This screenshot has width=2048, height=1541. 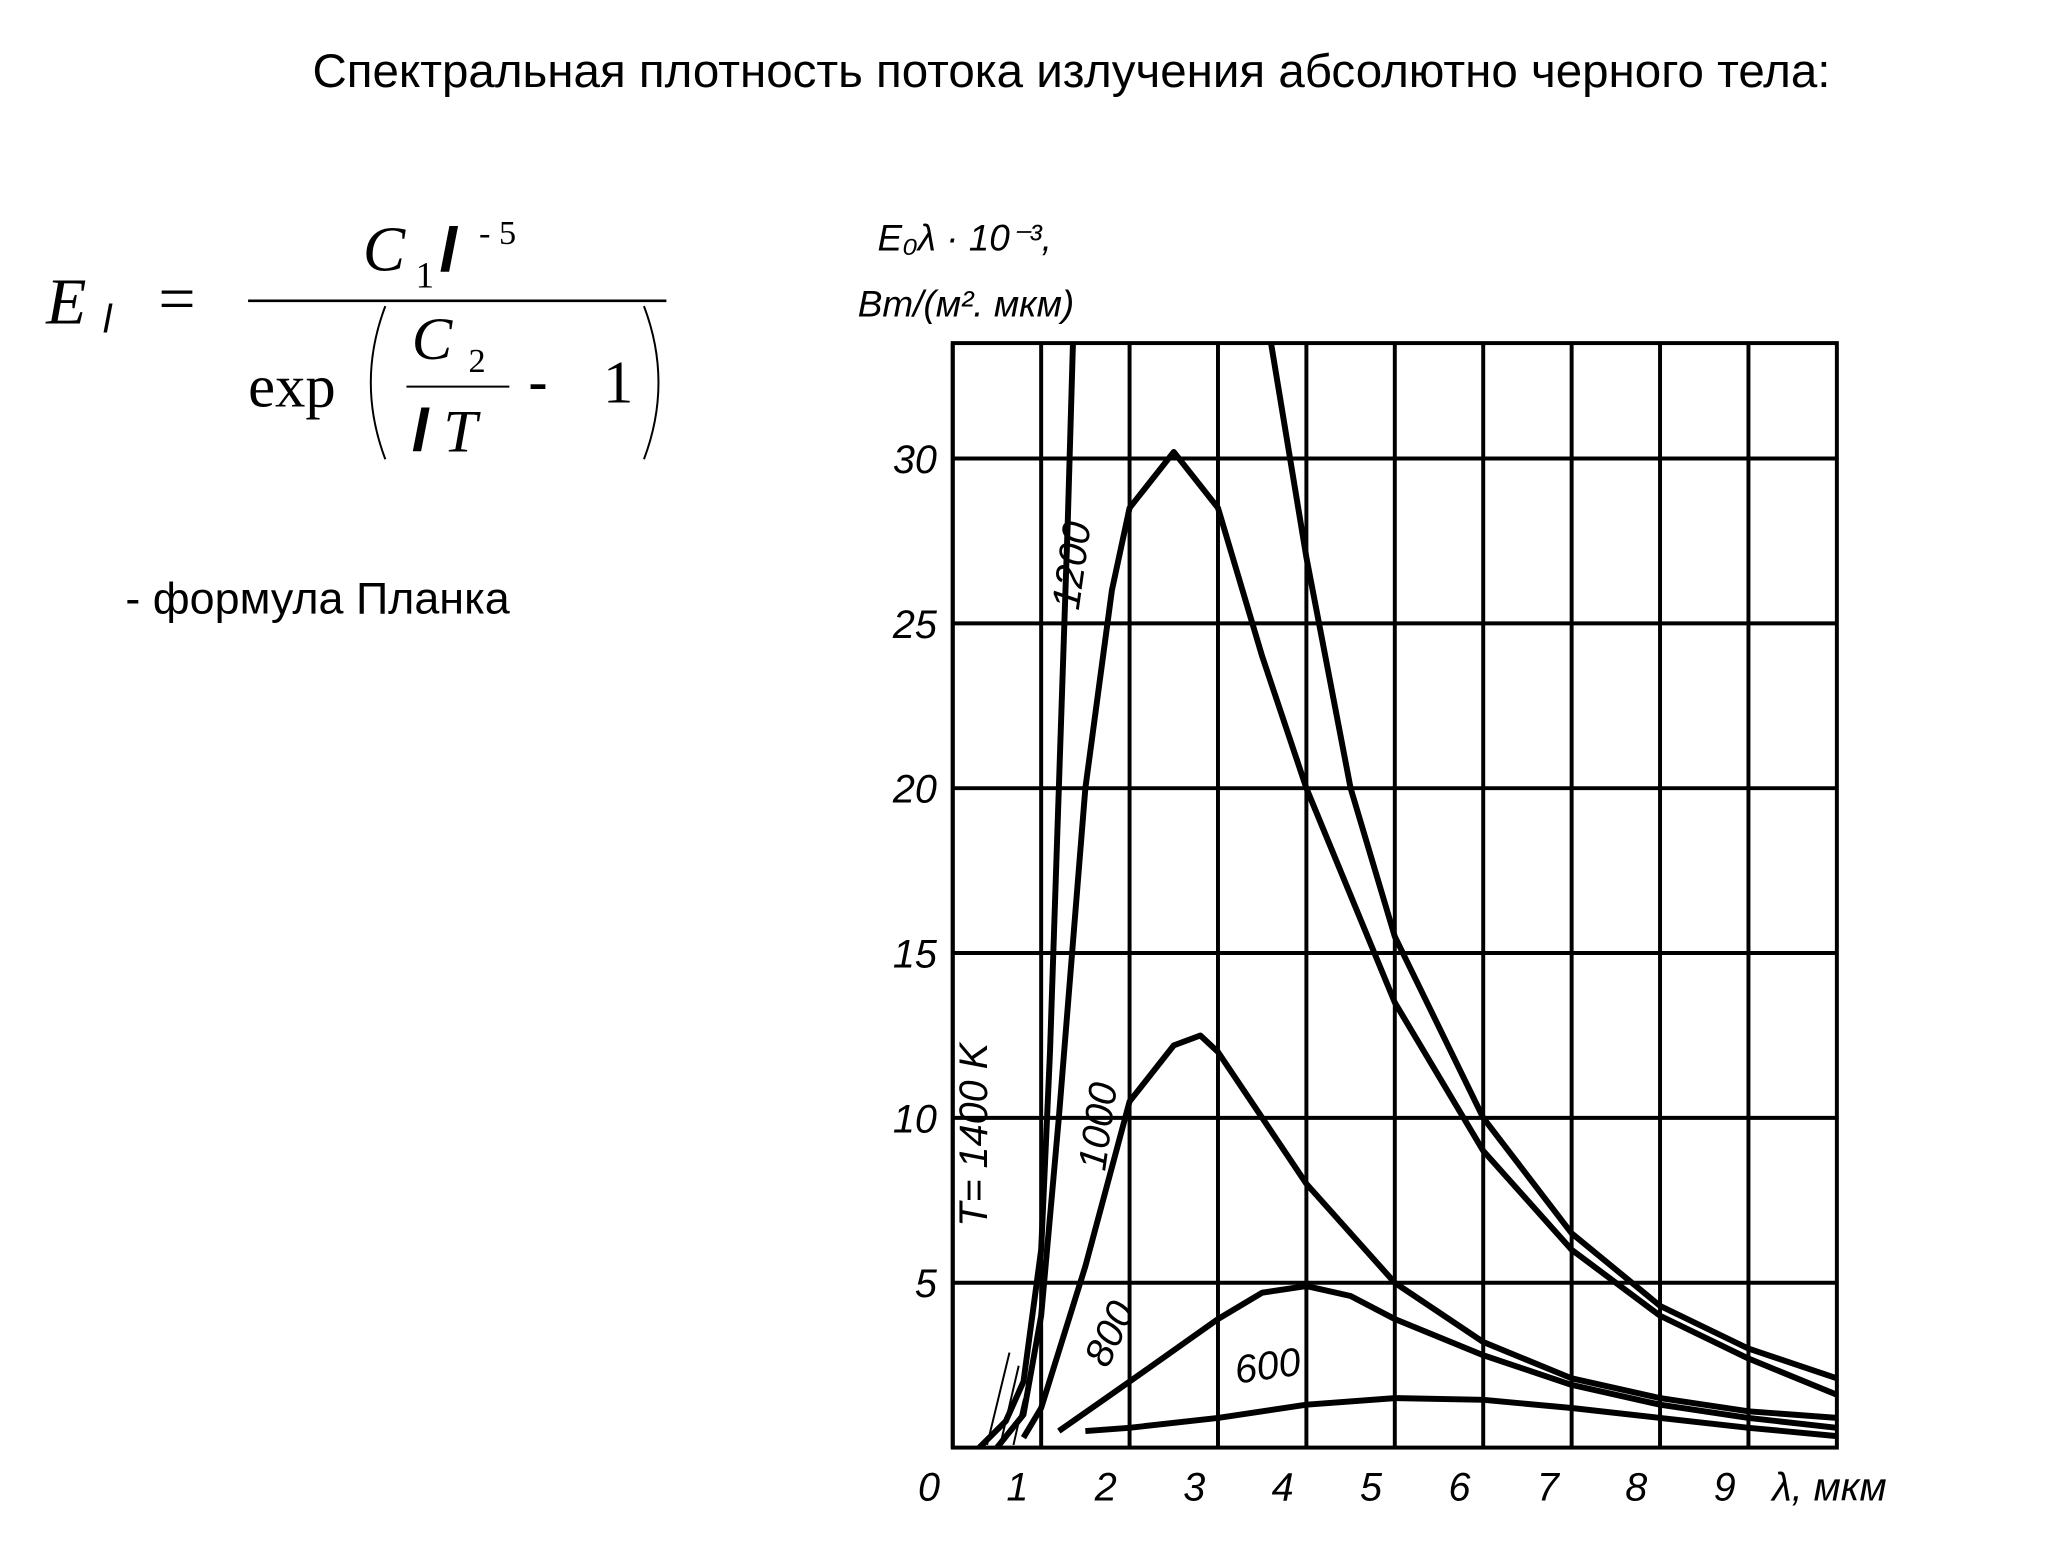 What do you see at coordinates (1105, 1487) in the screenshot?
I see `x-tick-label: 2` at bounding box center [1105, 1487].